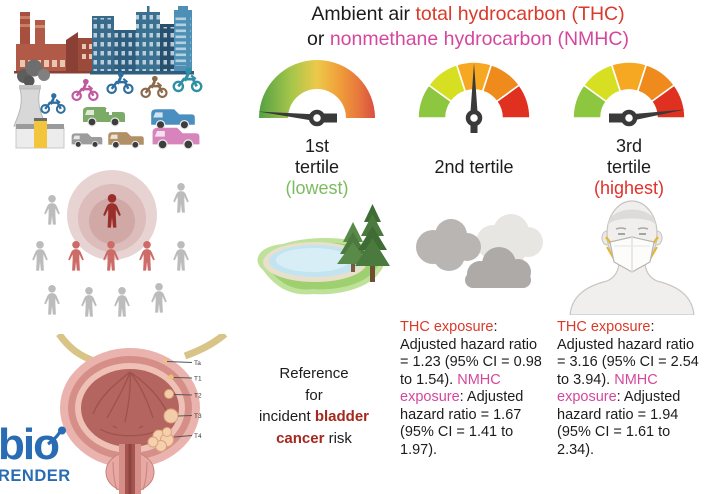 Image resolution: width=704 pixels, height=494 pixels. Describe the element at coordinates (142, 40) in the screenshot. I see `city-skyline-icon` at that location.